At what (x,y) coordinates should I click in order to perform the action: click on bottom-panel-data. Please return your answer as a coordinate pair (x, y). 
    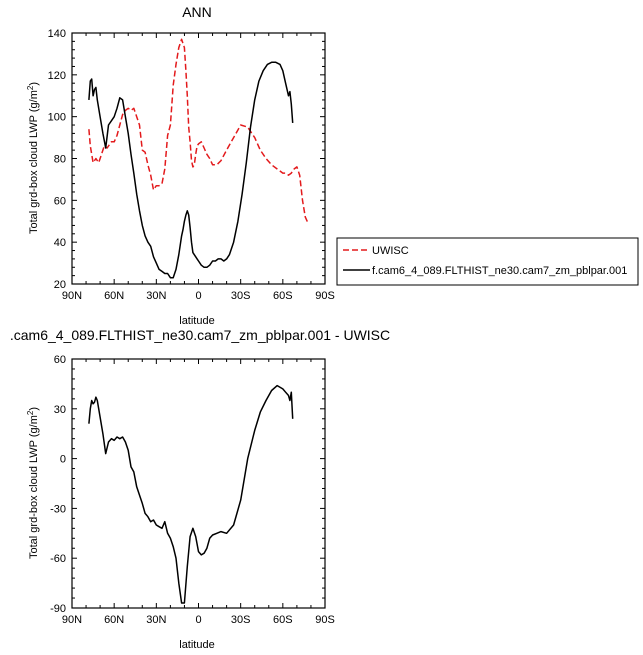
    Looking at the image, I should click on (191, 494).